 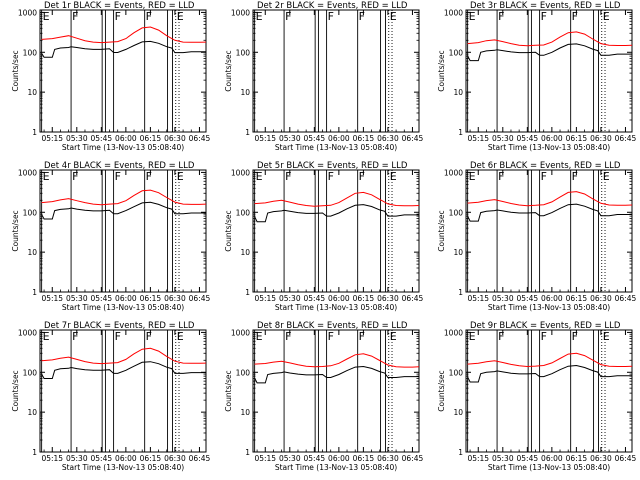 I want to click on panel-title: Det 3r BLACK = Events, RED = LLD, so click(x=545, y=6).